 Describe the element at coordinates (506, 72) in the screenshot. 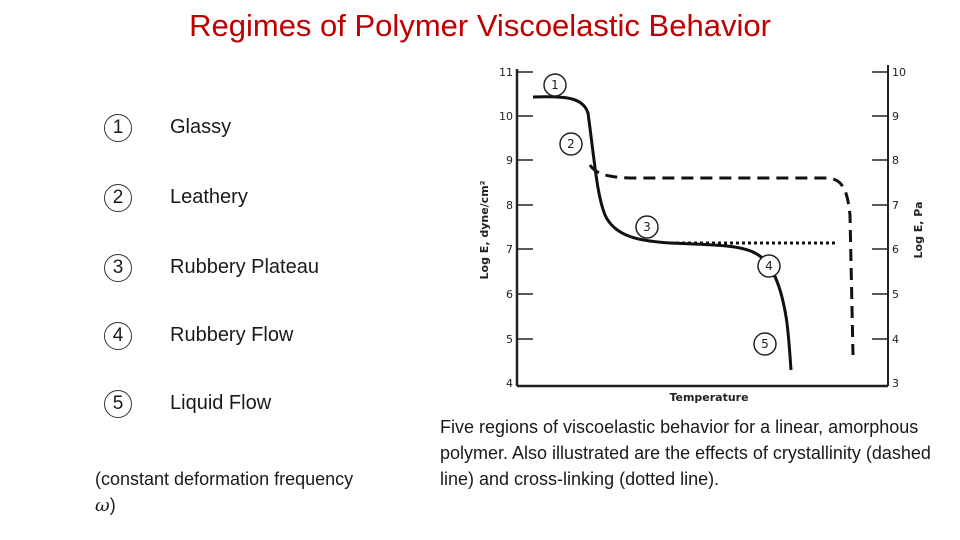

I see `left-tick-label: 11` at that location.